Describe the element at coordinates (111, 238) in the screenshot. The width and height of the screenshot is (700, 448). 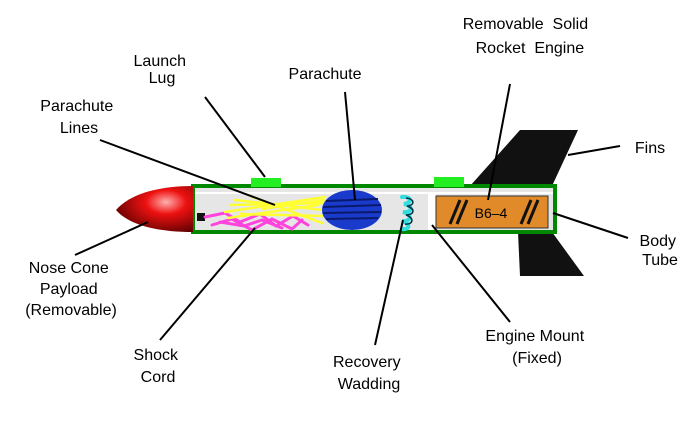
I see `leader-nose-cone` at that location.